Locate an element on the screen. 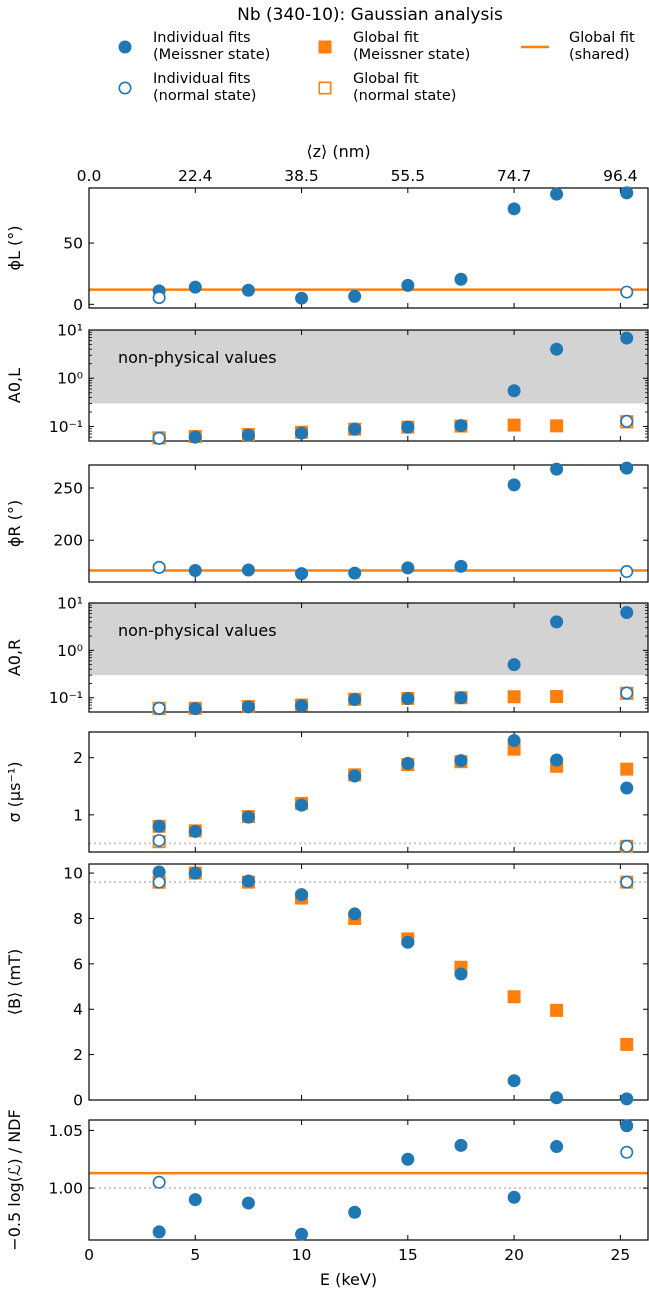 The width and height of the screenshot is (649, 1294). top-tick-label: 0.0 is located at coordinates (89, 176).